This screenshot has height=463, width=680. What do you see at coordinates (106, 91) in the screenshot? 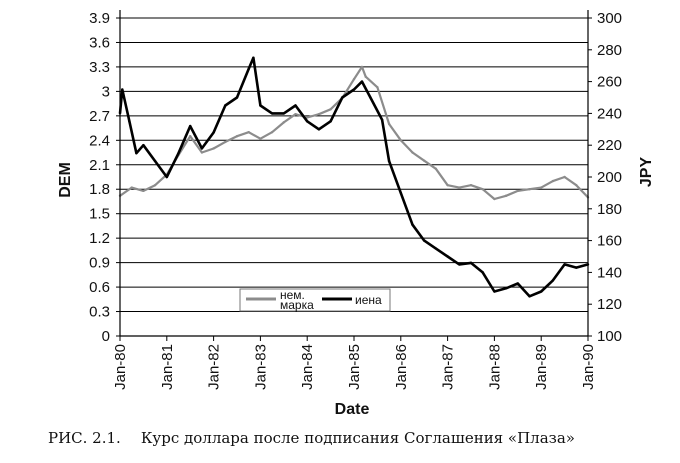
I see `y-left-tick-label: 3` at bounding box center [106, 91].